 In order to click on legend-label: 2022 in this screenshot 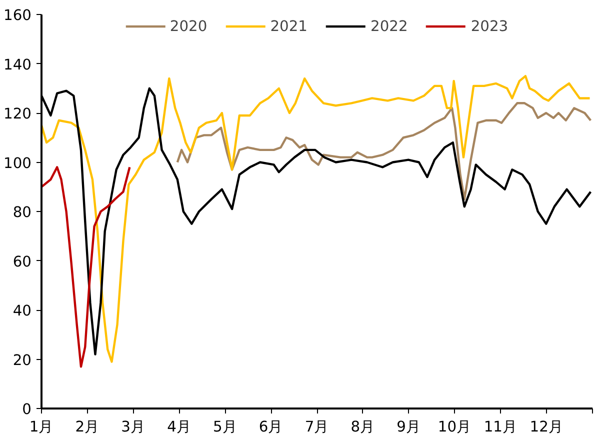, I will do `click(389, 26)`.